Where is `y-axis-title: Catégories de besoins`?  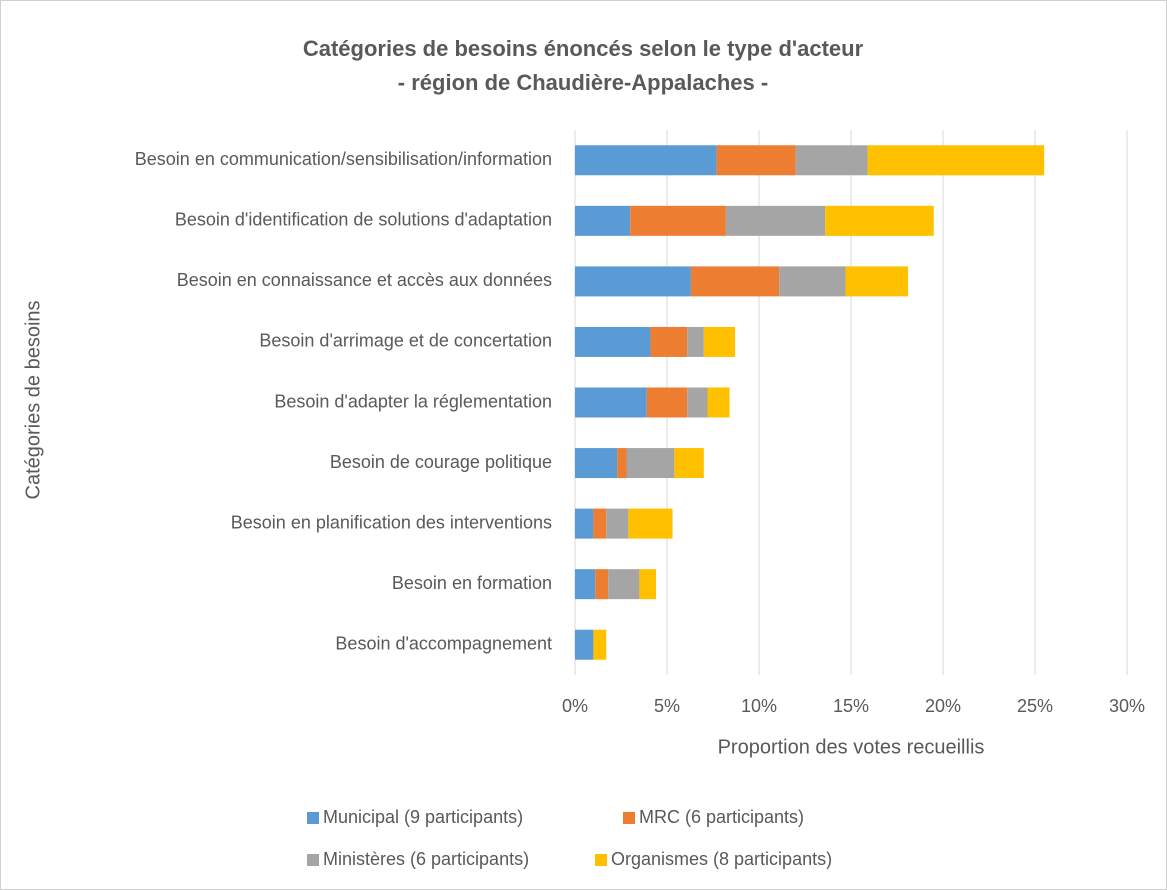 y-axis-title: Catégories de besoins is located at coordinates (33, 399).